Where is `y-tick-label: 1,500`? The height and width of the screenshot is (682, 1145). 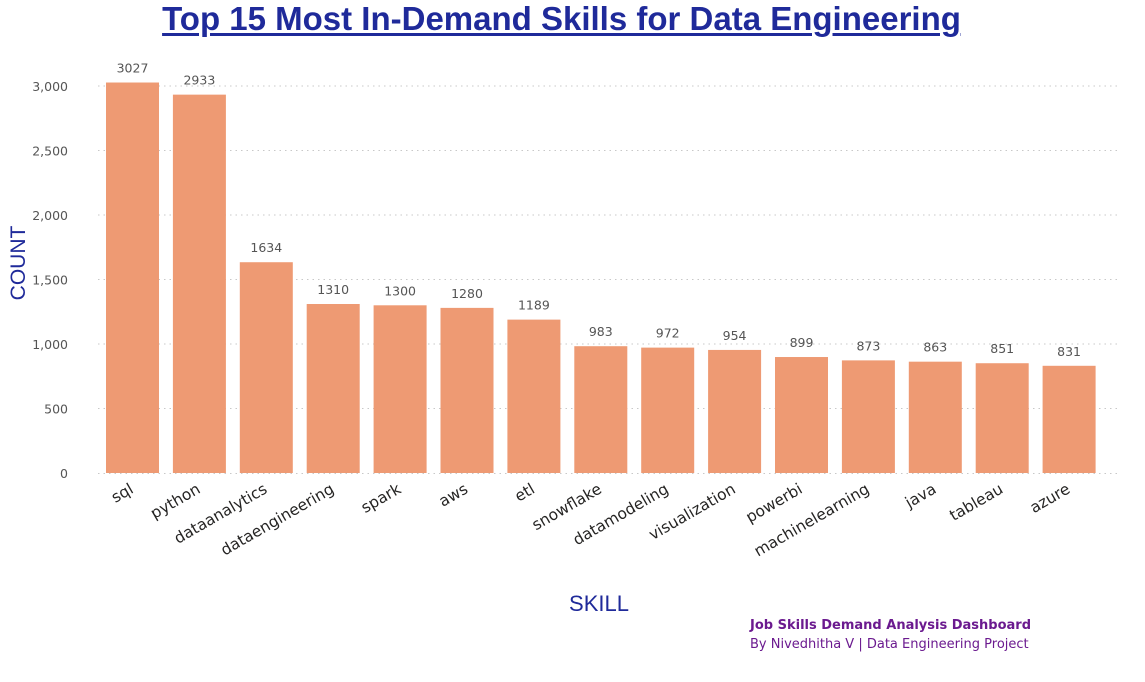
y-tick-label: 1,500 is located at coordinates (50, 280).